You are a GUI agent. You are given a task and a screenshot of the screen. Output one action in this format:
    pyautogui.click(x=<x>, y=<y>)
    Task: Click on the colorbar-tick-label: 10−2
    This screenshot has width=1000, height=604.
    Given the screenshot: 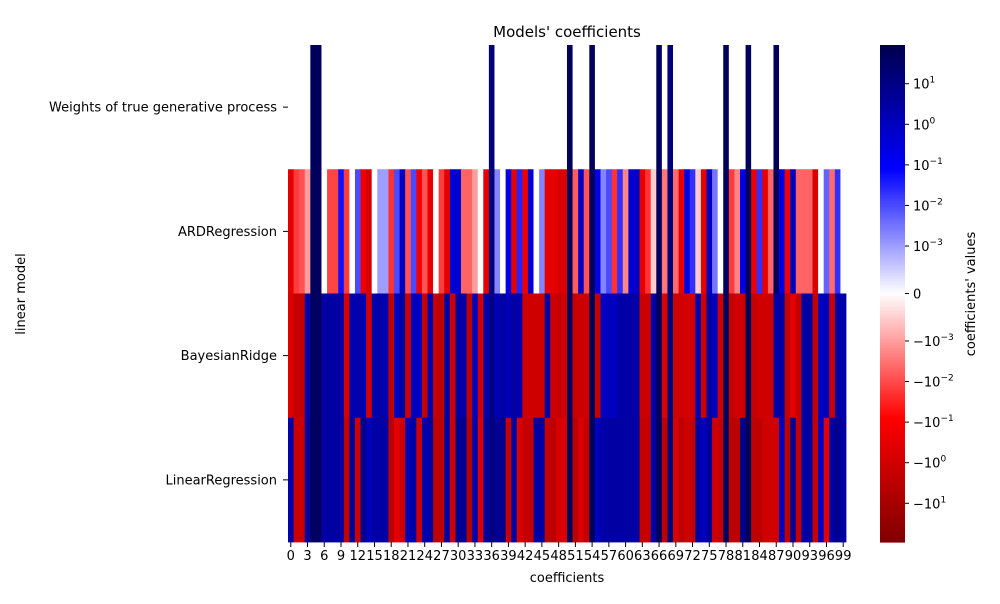 What is the action you would take?
    pyautogui.click(x=928, y=205)
    